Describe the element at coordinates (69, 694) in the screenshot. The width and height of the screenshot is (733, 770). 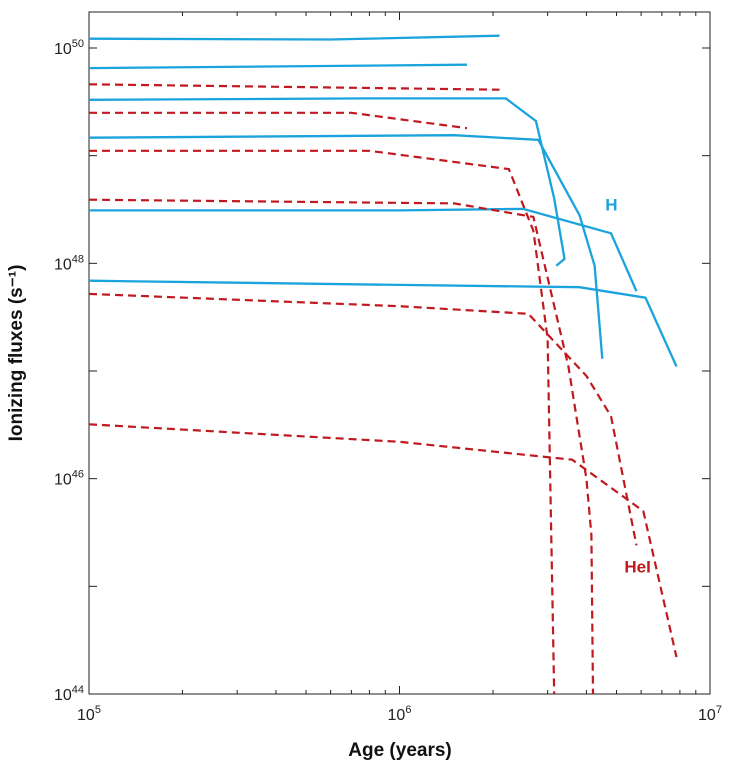
I see `y-tick-label: 1044` at that location.